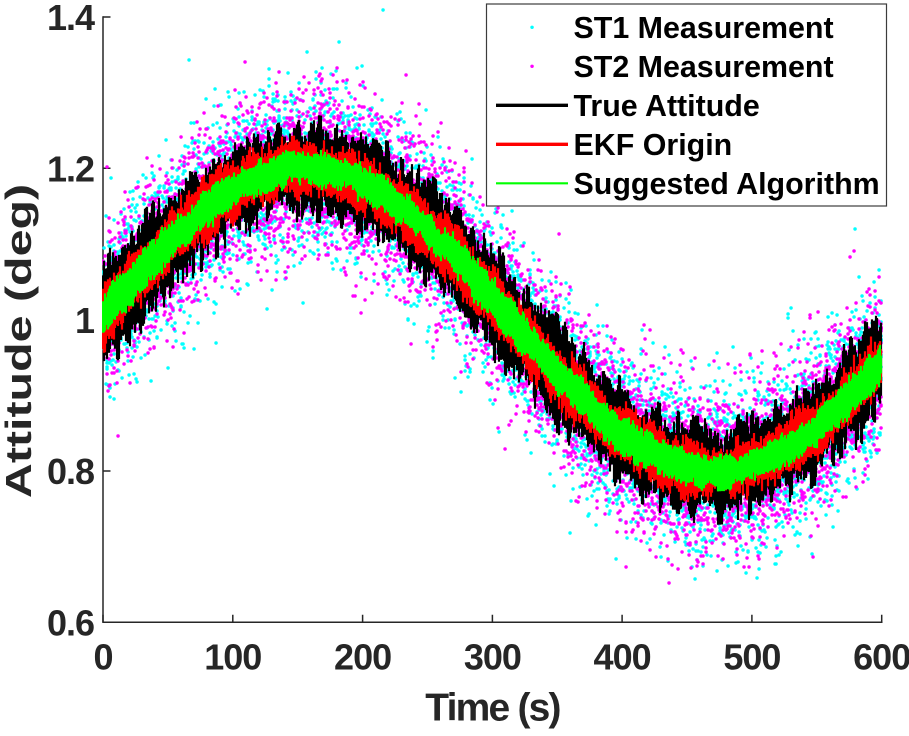 Image resolution: width=909 pixels, height=736 pixels. I want to click on svg-text: 0, so click(102, 656).